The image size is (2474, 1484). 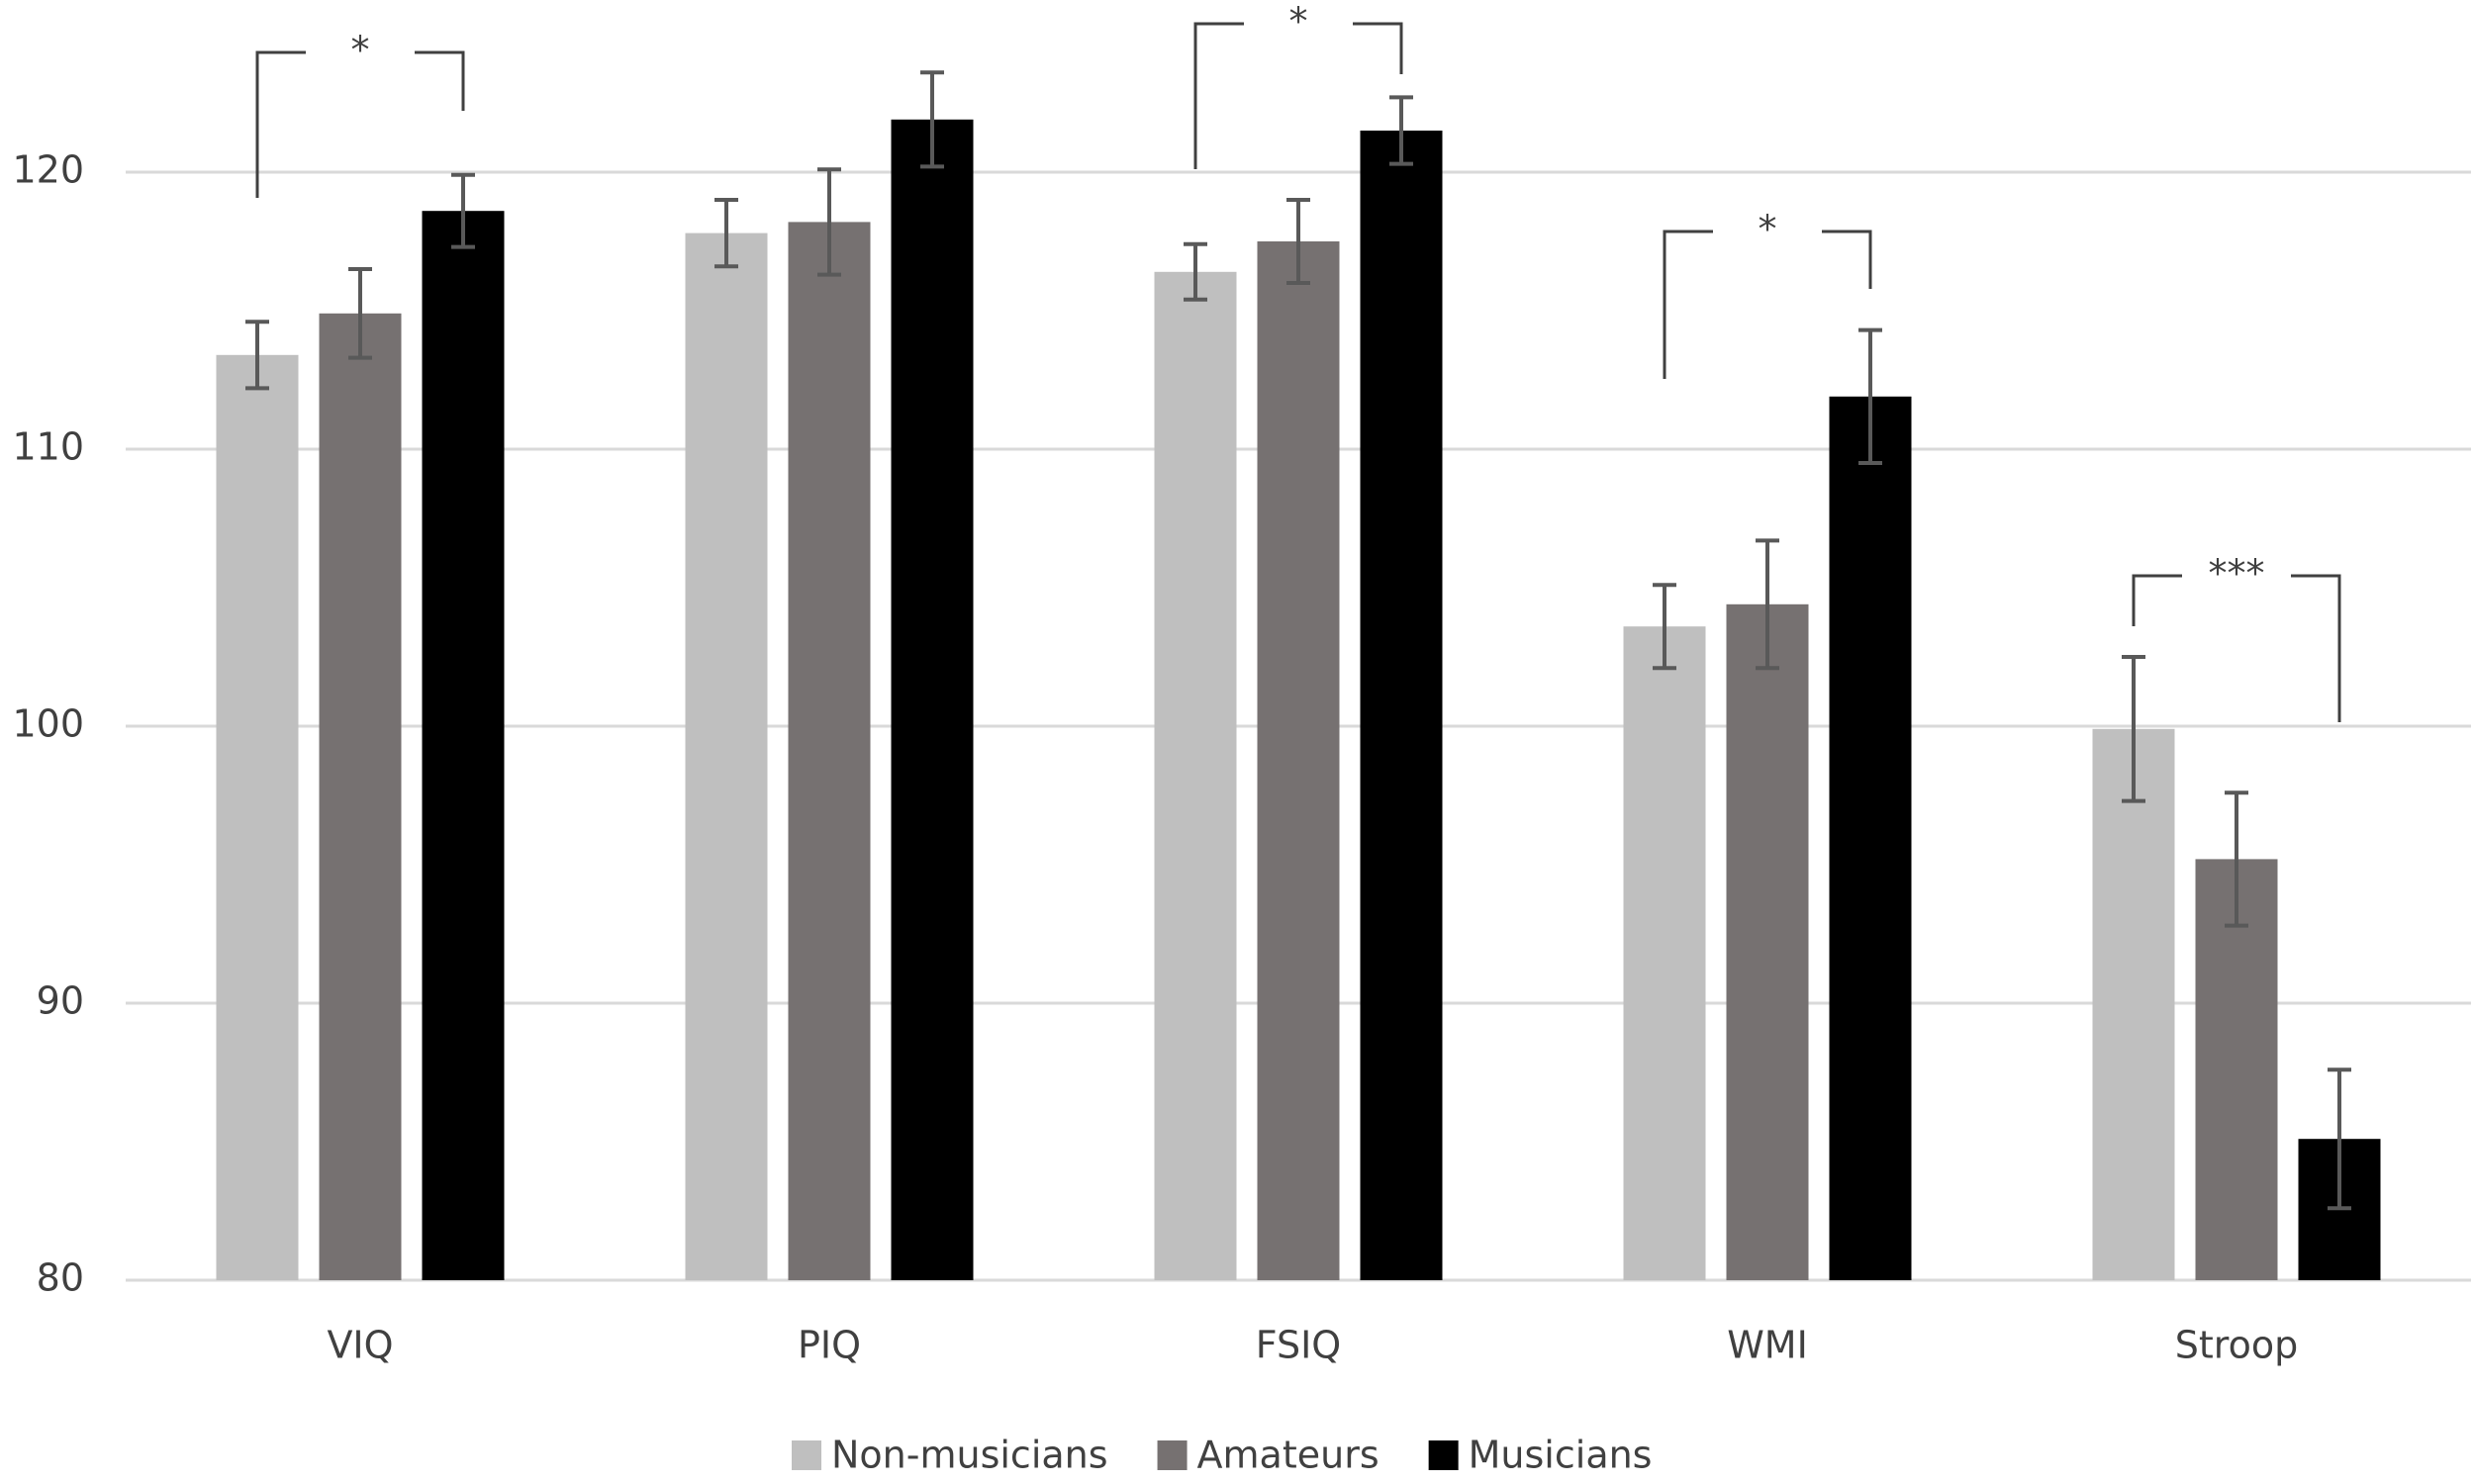 I want to click on x-tick-label: FSIQ, so click(x=1298, y=1345).